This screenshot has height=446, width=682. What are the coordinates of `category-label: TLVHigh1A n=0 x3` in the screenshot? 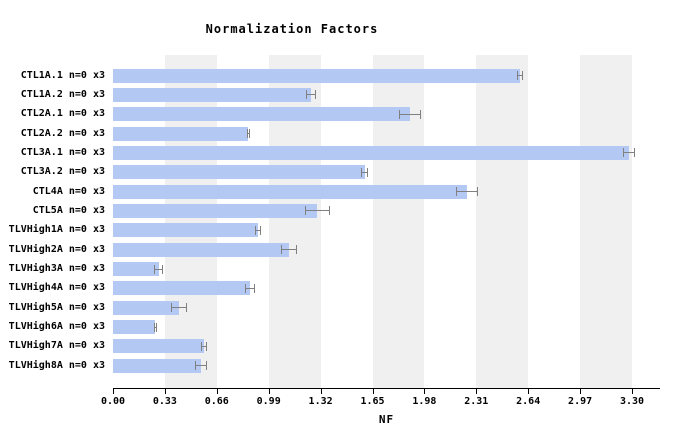 It's located at (56, 230).